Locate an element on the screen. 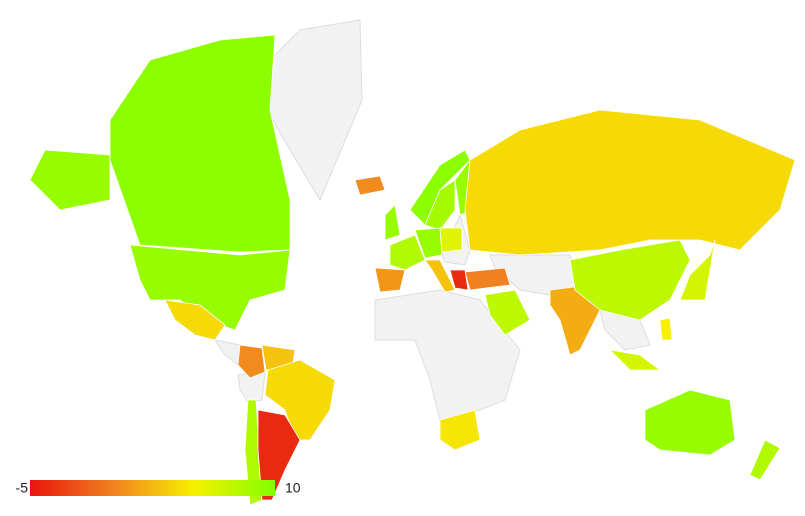  color-bar is located at coordinates (152, 488).